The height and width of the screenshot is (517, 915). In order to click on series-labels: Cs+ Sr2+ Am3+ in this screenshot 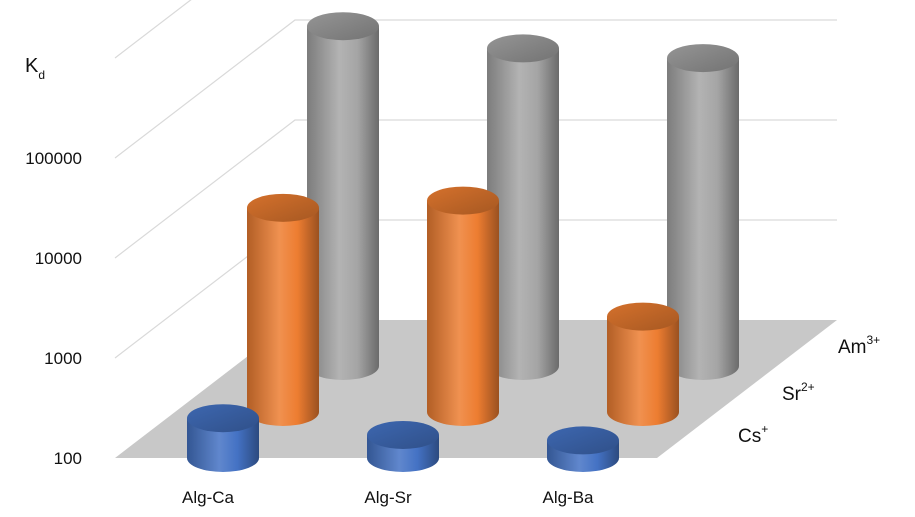, I will do `click(809, 390)`.